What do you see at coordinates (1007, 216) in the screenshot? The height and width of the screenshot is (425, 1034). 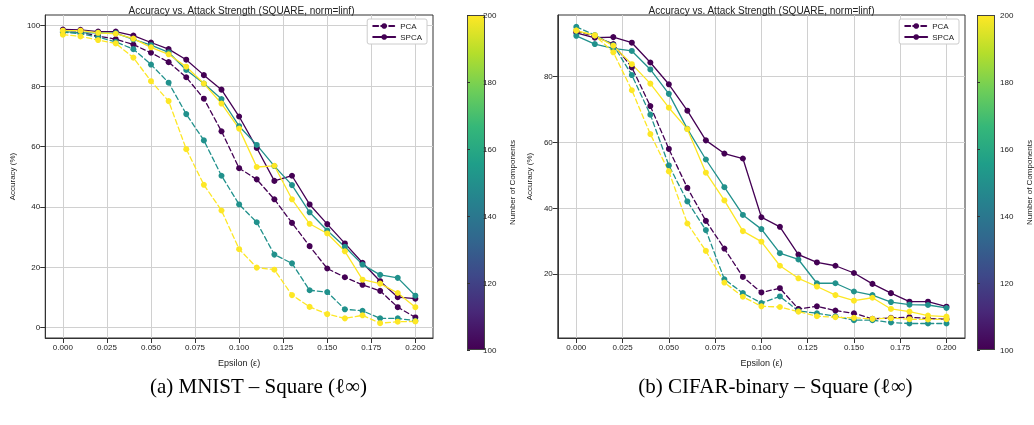 I see `color-bar-label: 140` at bounding box center [1007, 216].